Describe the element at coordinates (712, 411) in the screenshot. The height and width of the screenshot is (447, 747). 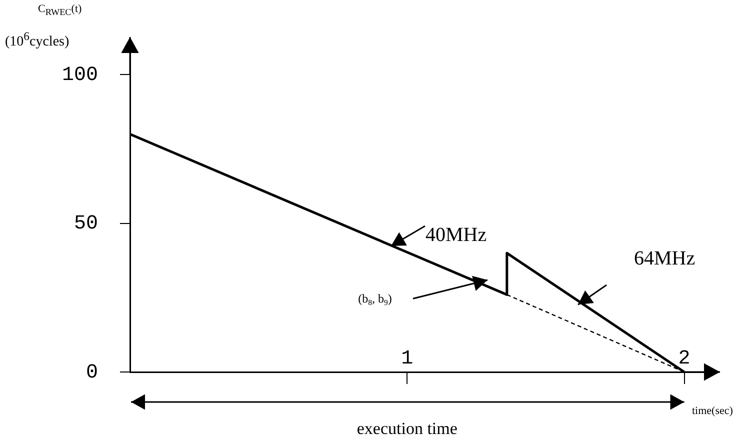
I see `x-axis-title: time(sec)` at that location.